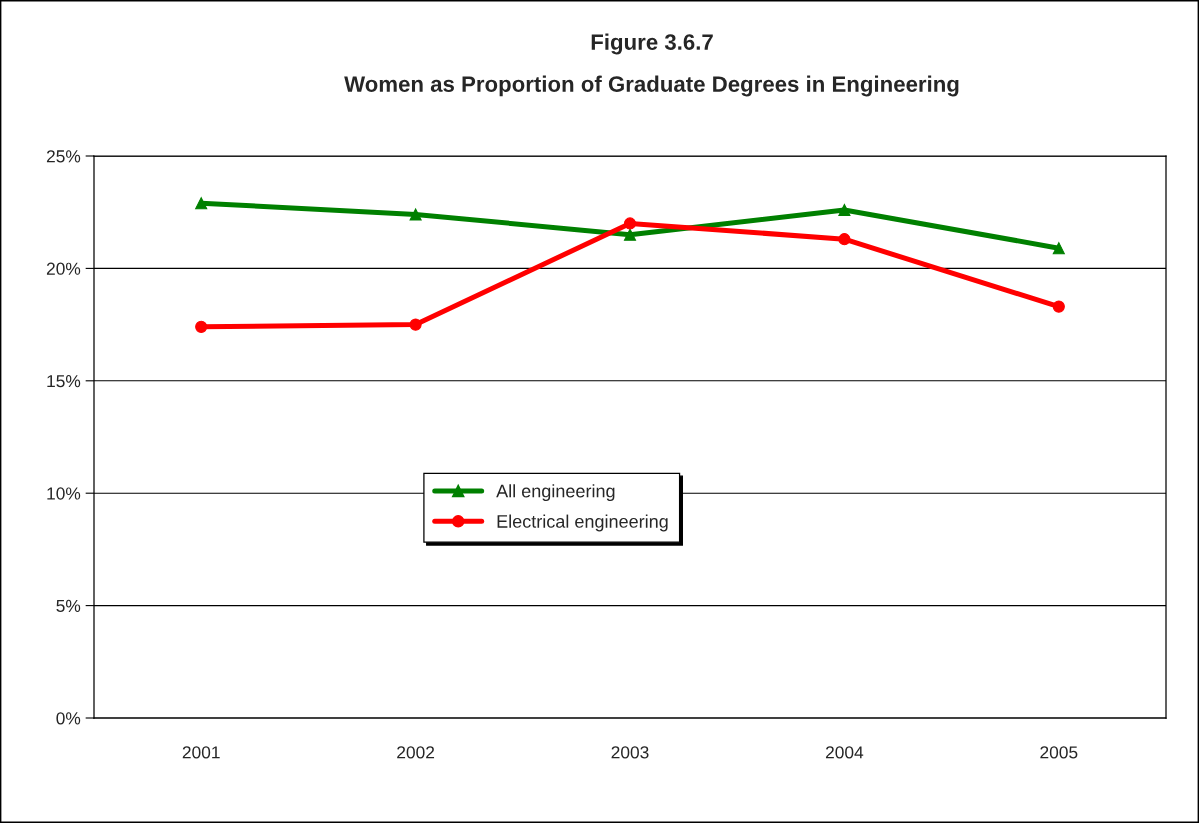 This screenshot has height=823, width=1199. What do you see at coordinates (416, 752) in the screenshot?
I see `x-tick-label: 2002` at bounding box center [416, 752].